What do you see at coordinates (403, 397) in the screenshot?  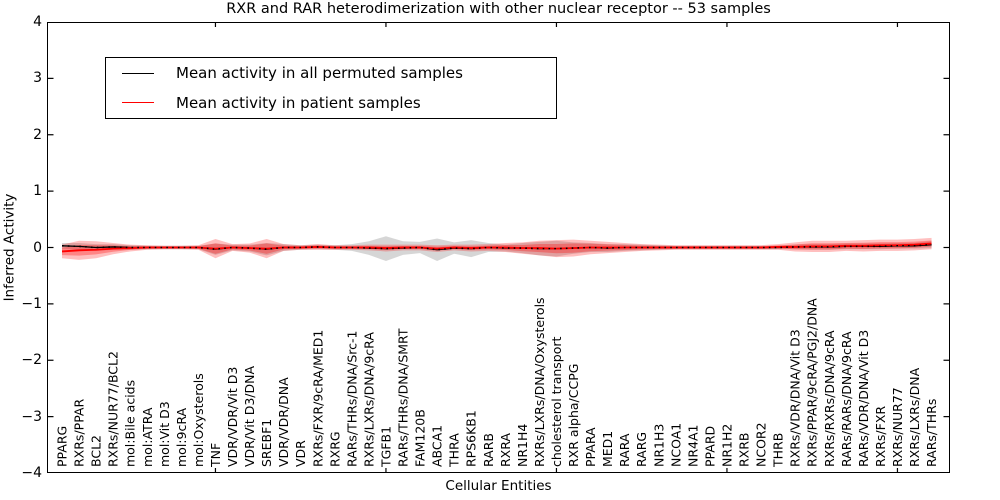 I see `x-category-label: RARs/THRs/DNA/SMRT` at bounding box center [403, 397].